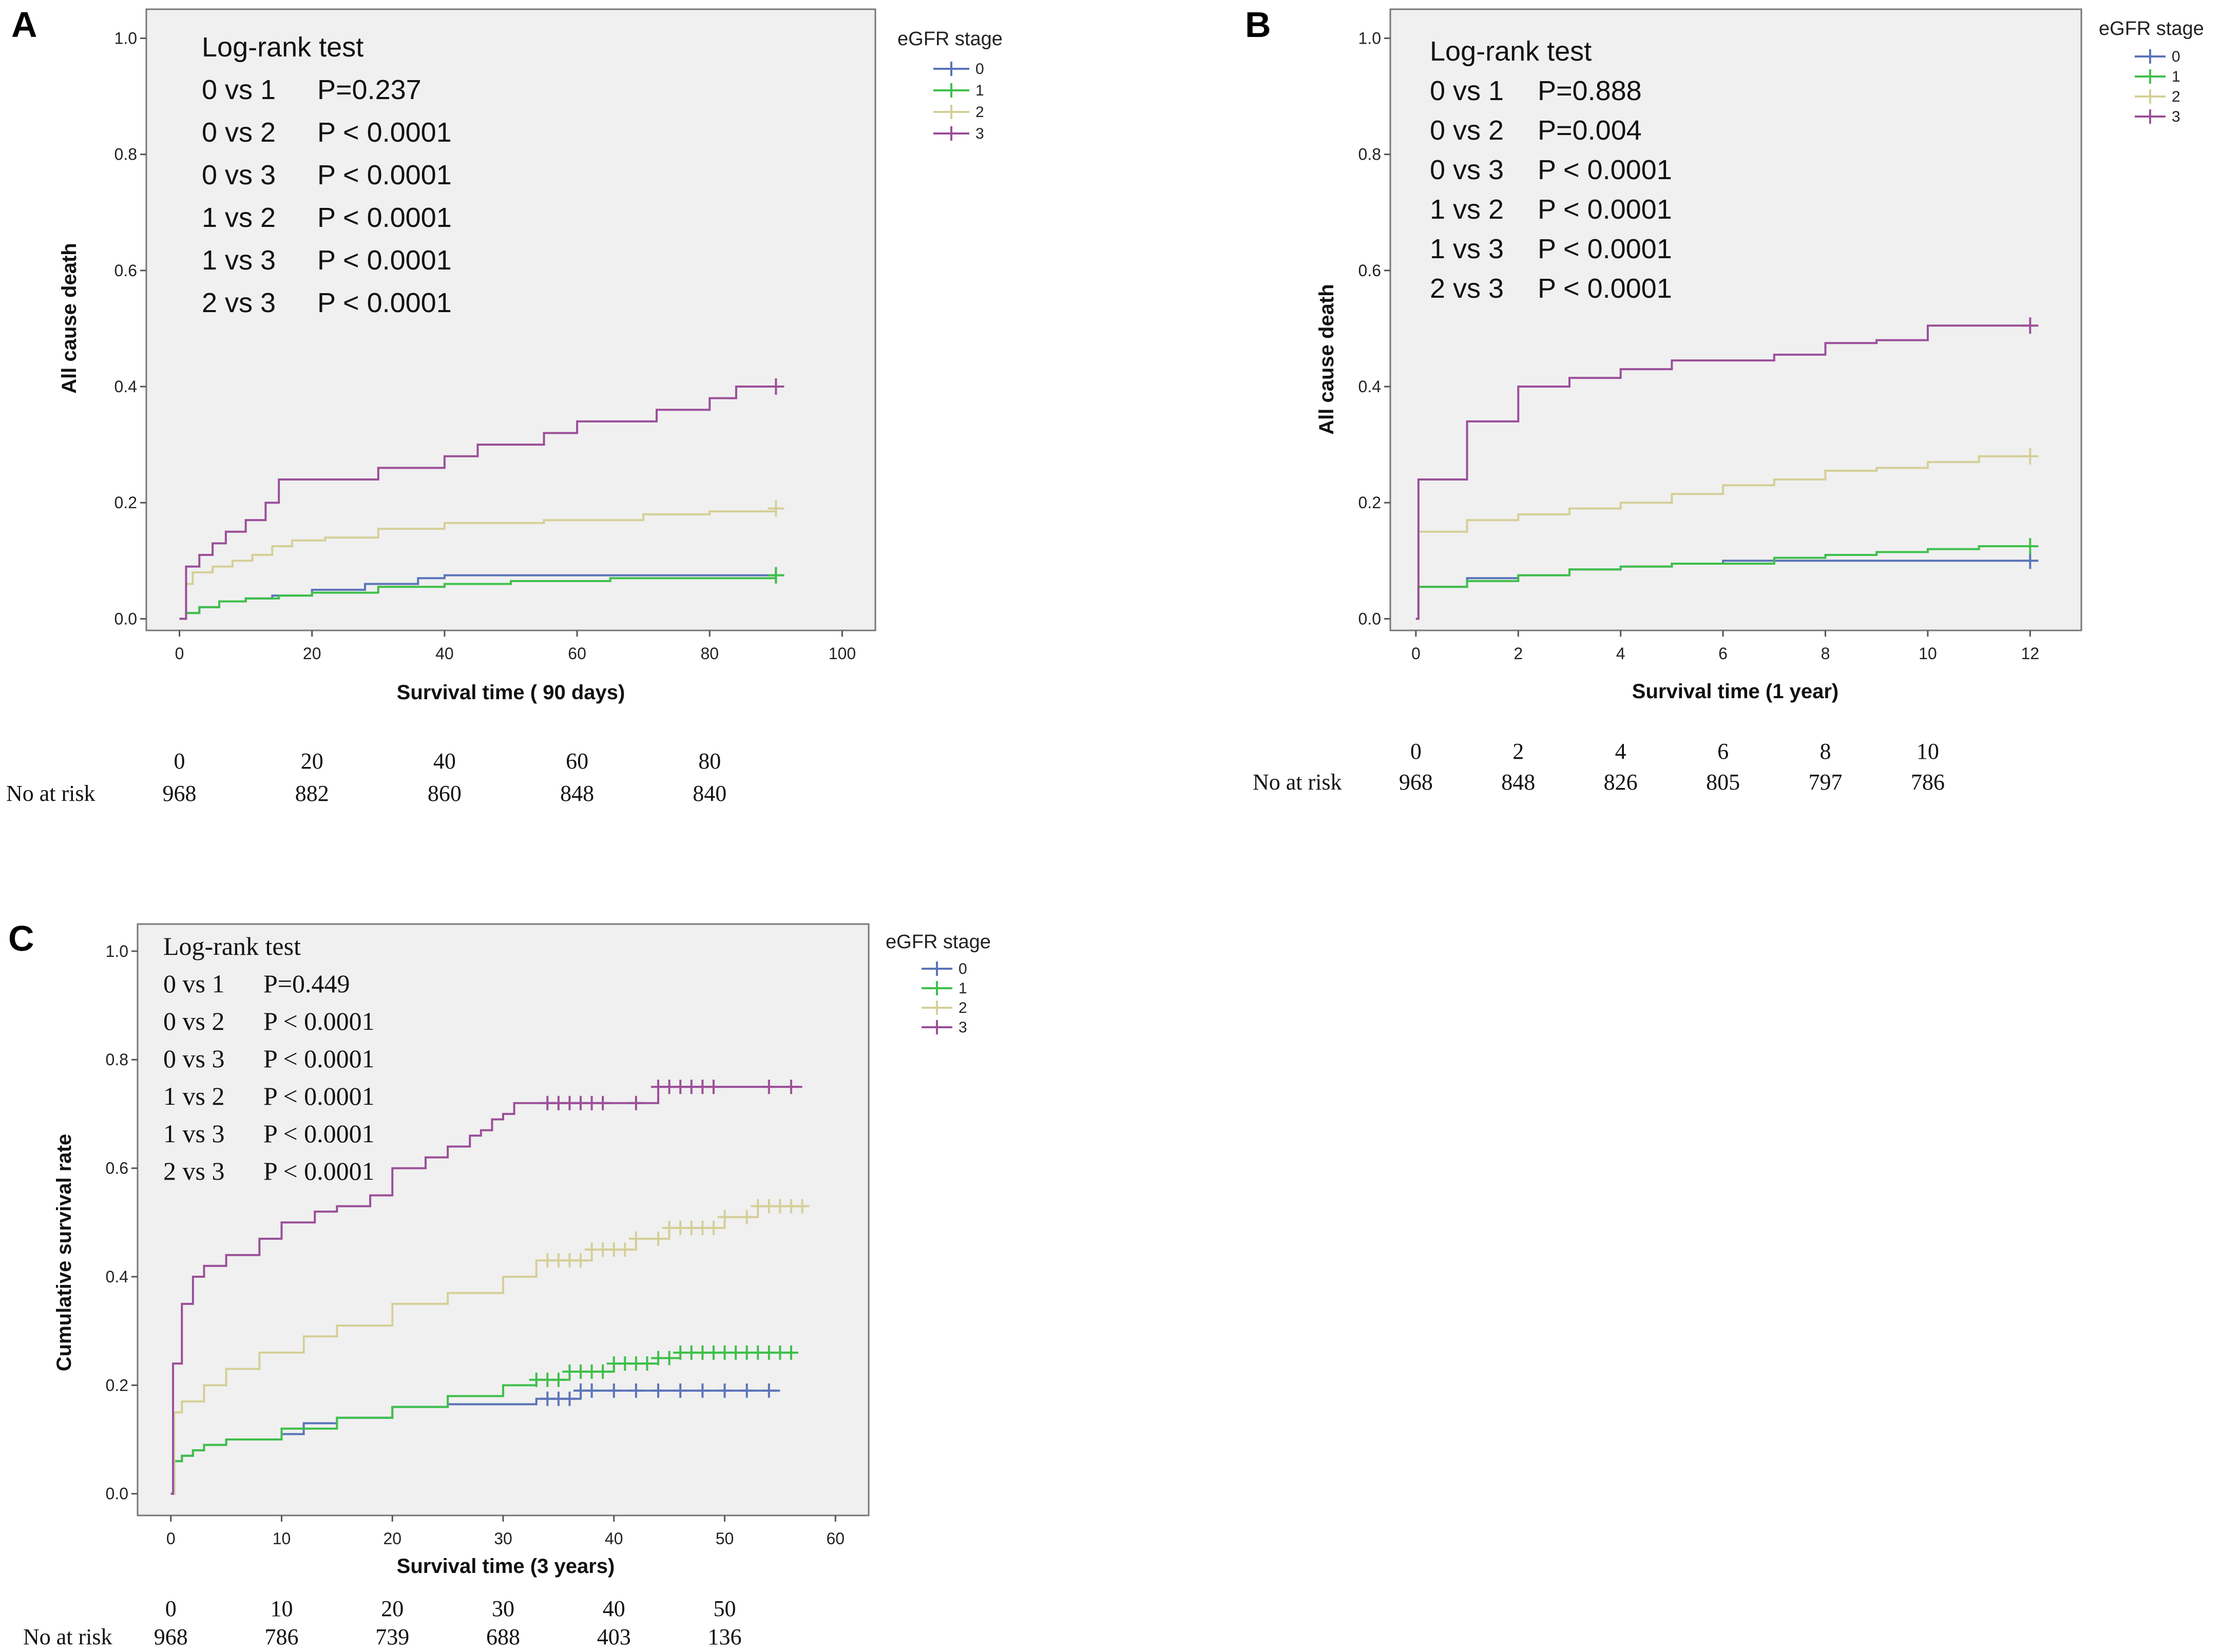  What do you see at coordinates (117, 1276) in the screenshot?
I see `y-tick-label: 0.4` at bounding box center [117, 1276].